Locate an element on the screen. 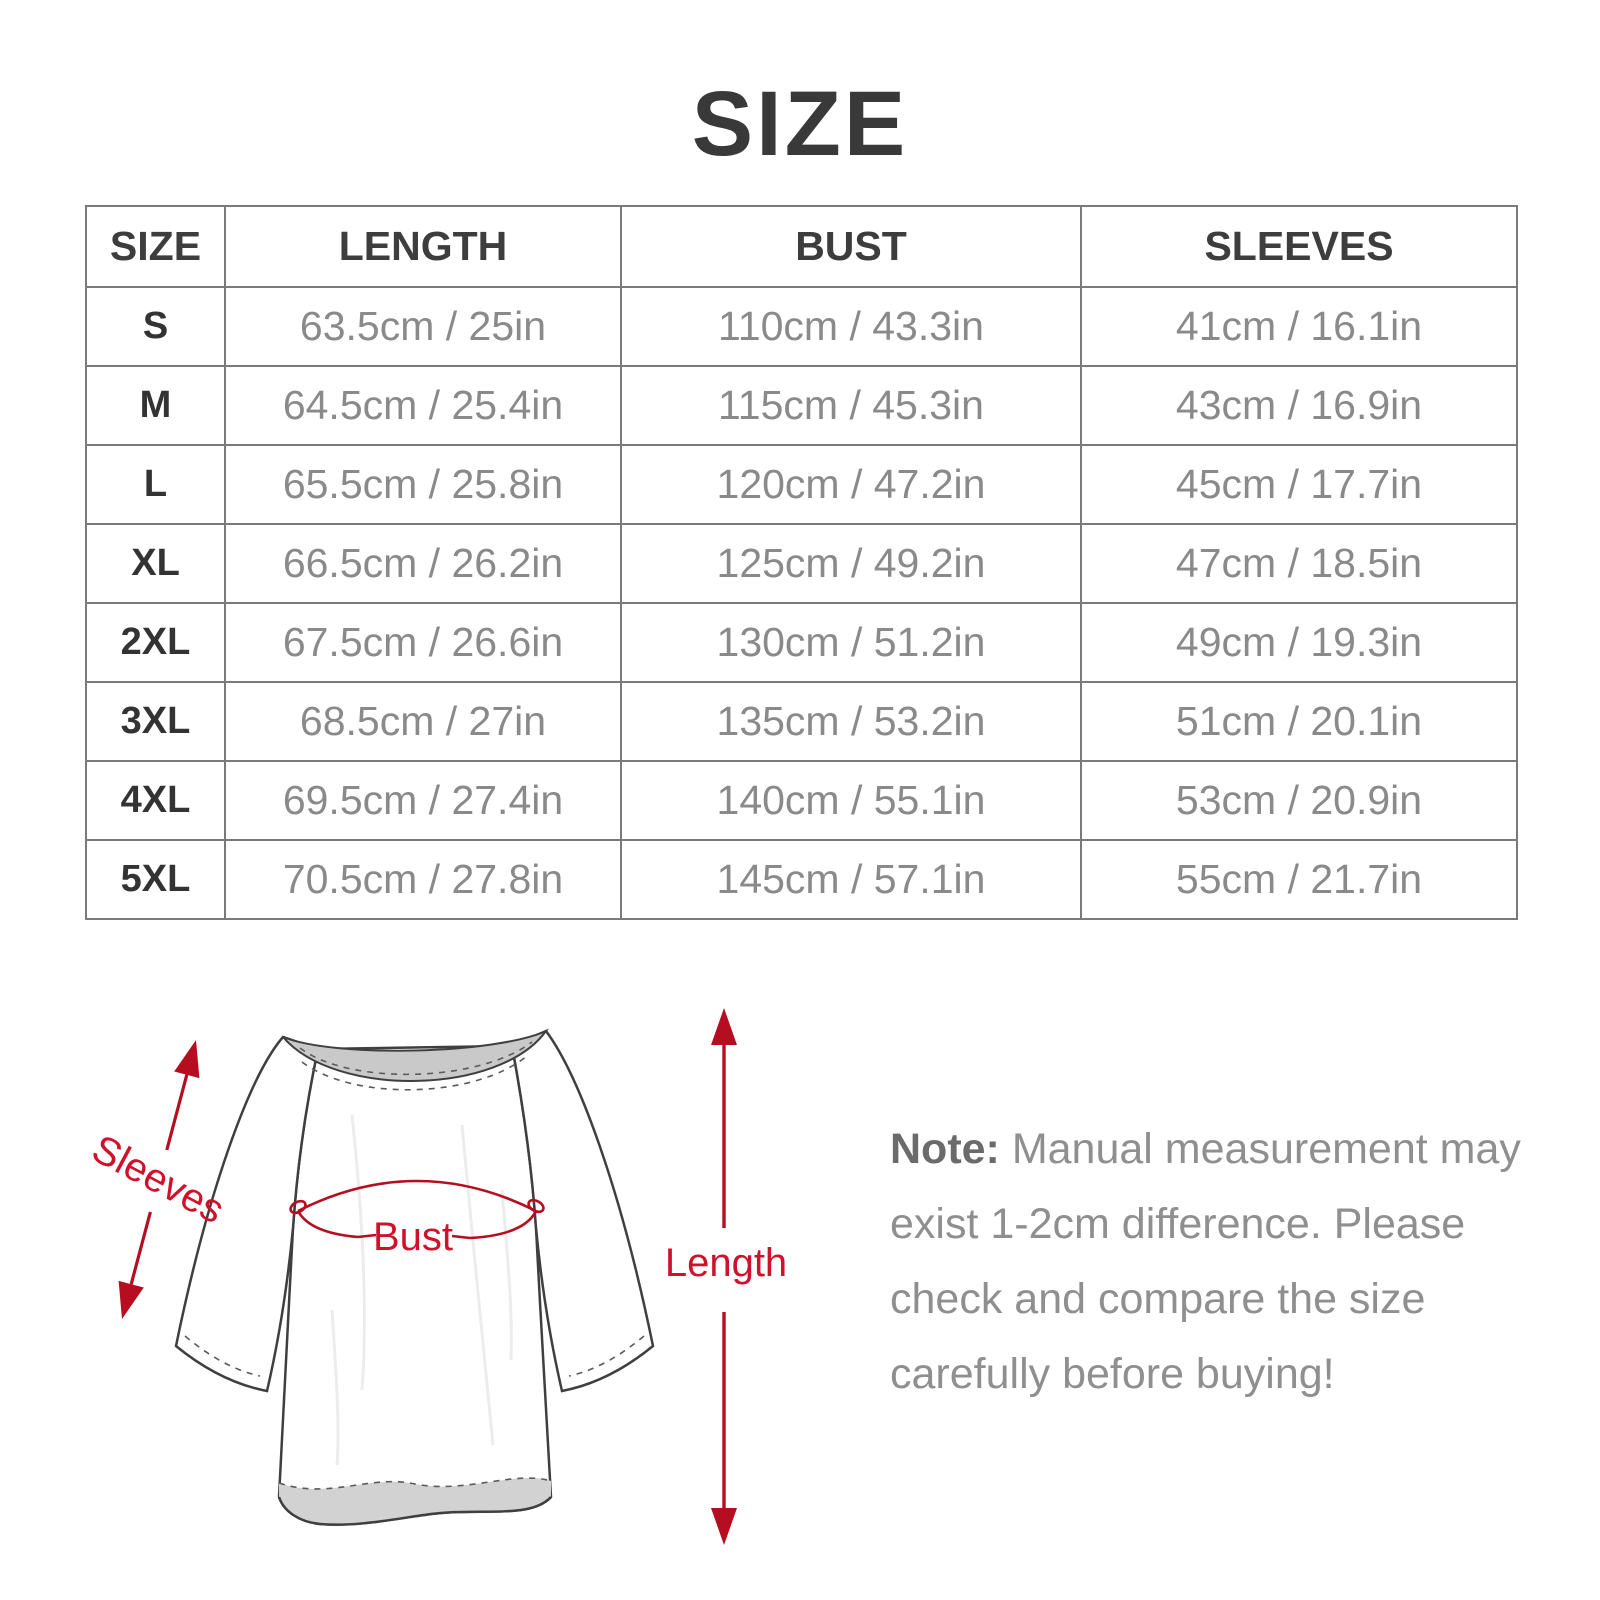  garment-measure-diagram: Sleeves Bust Length is located at coordinates (436, 1276).